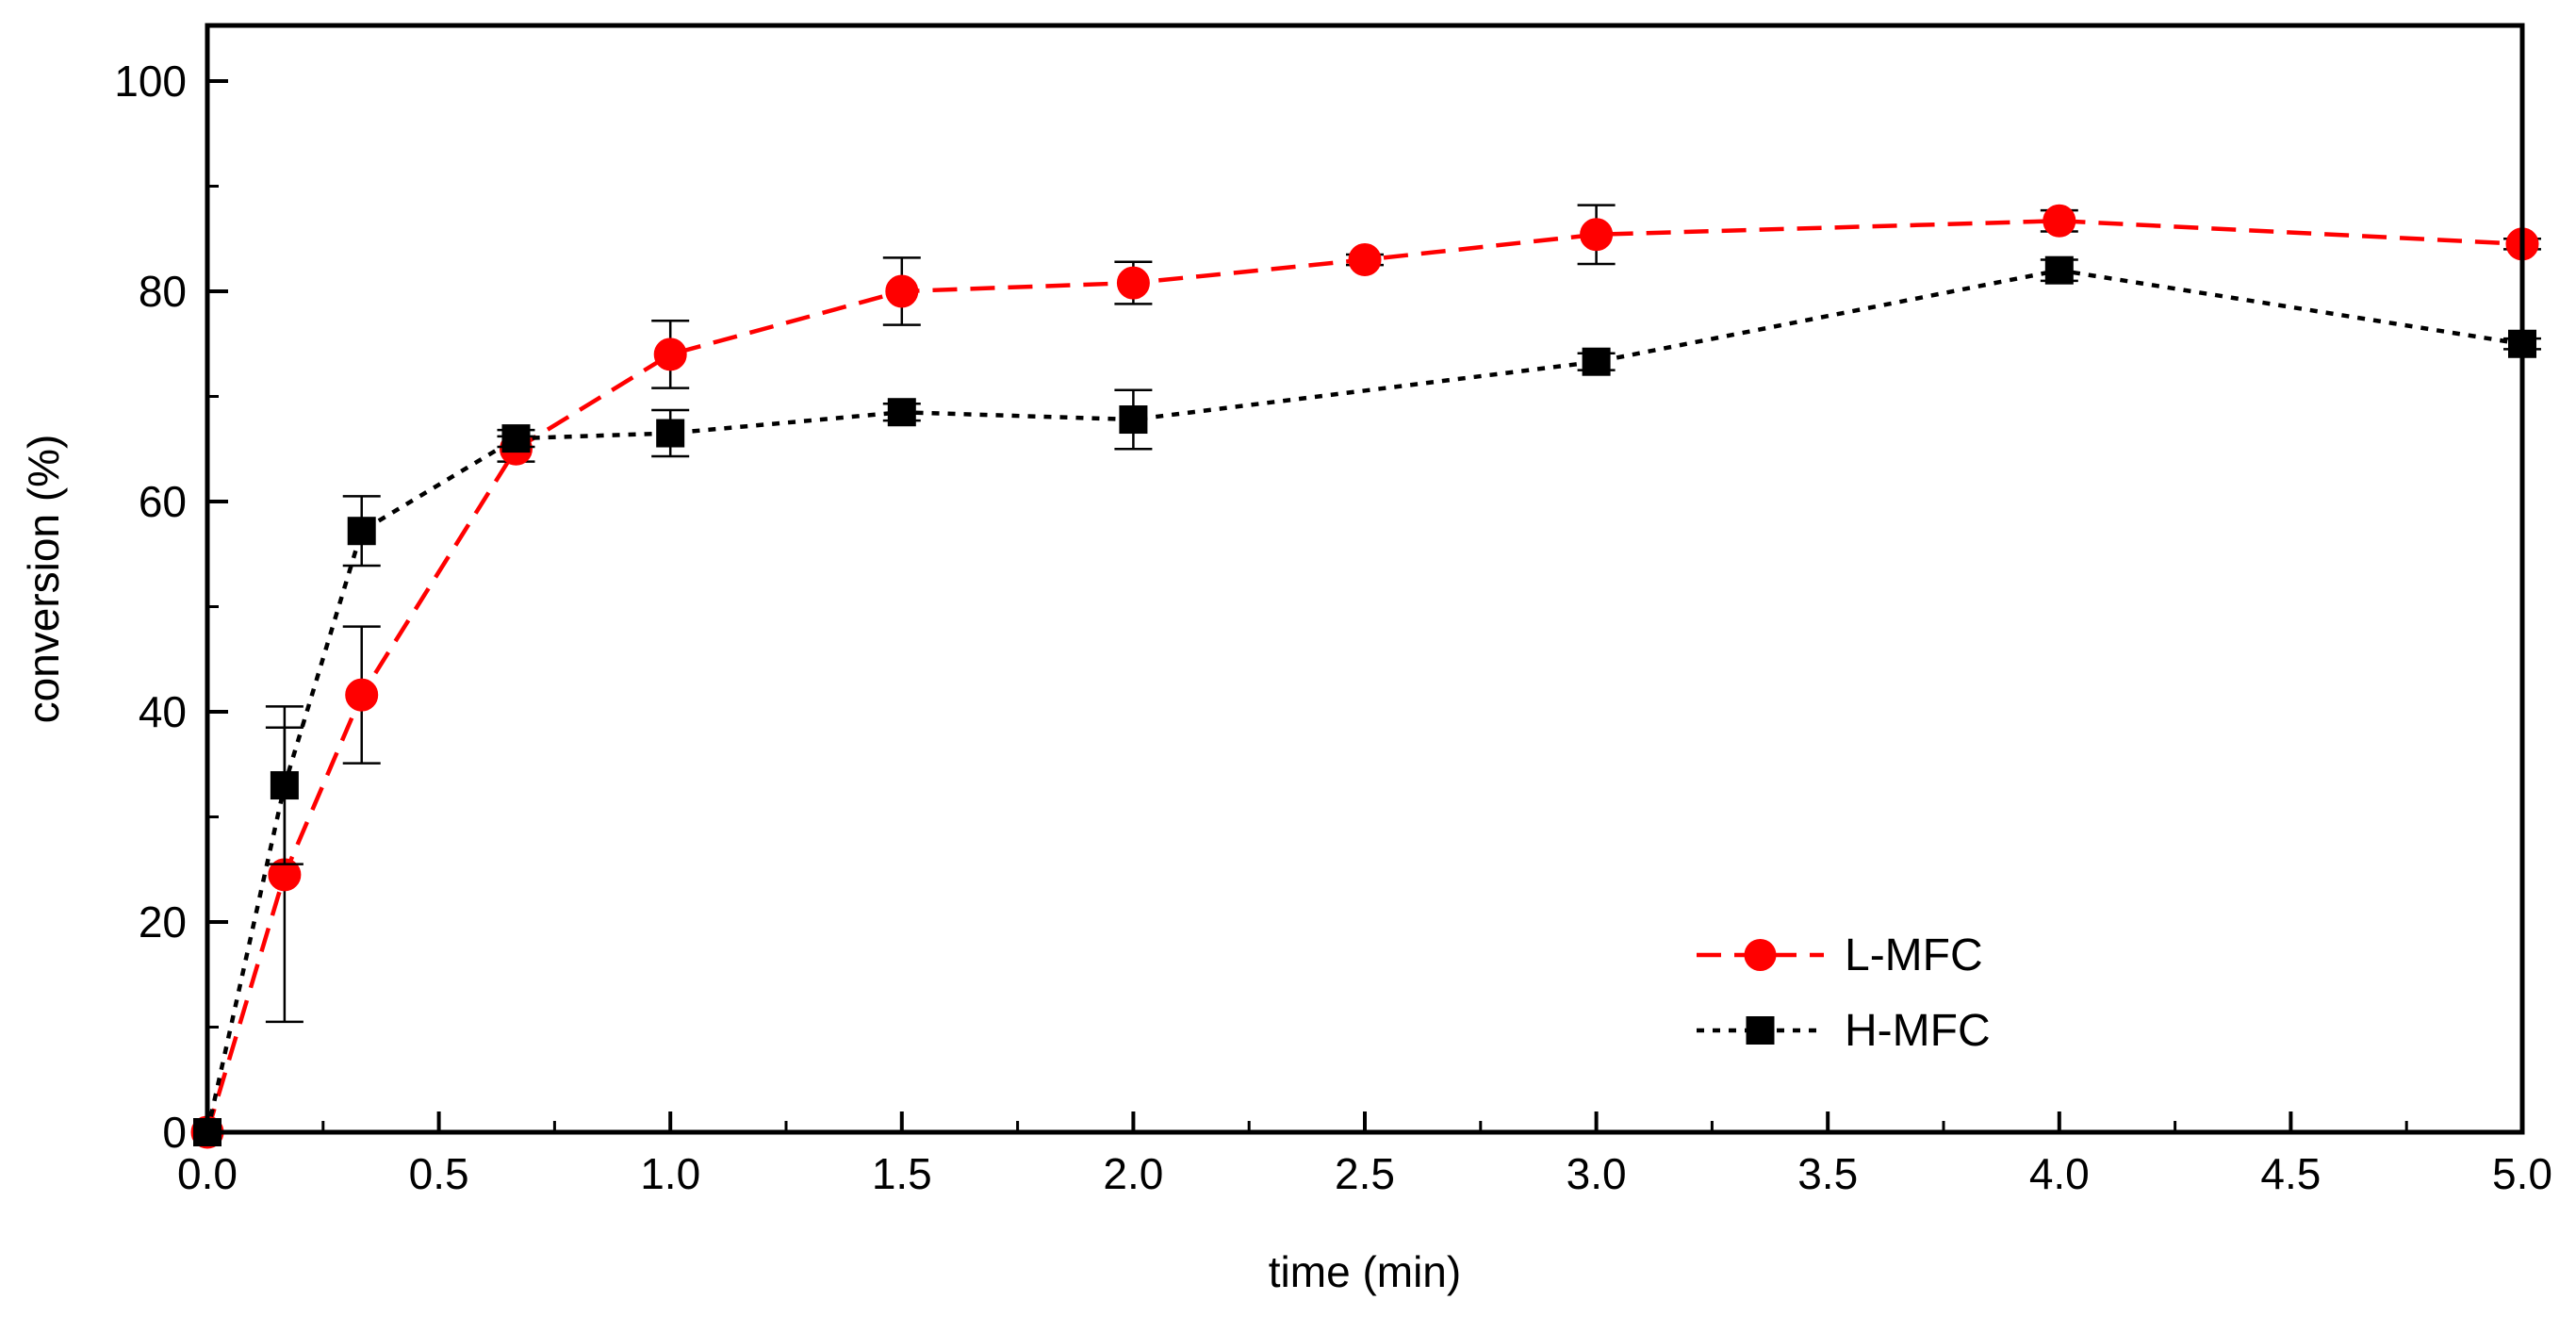 This screenshot has width=2576, height=1317. I want to click on x-tick-label: 1.0, so click(670, 1173).